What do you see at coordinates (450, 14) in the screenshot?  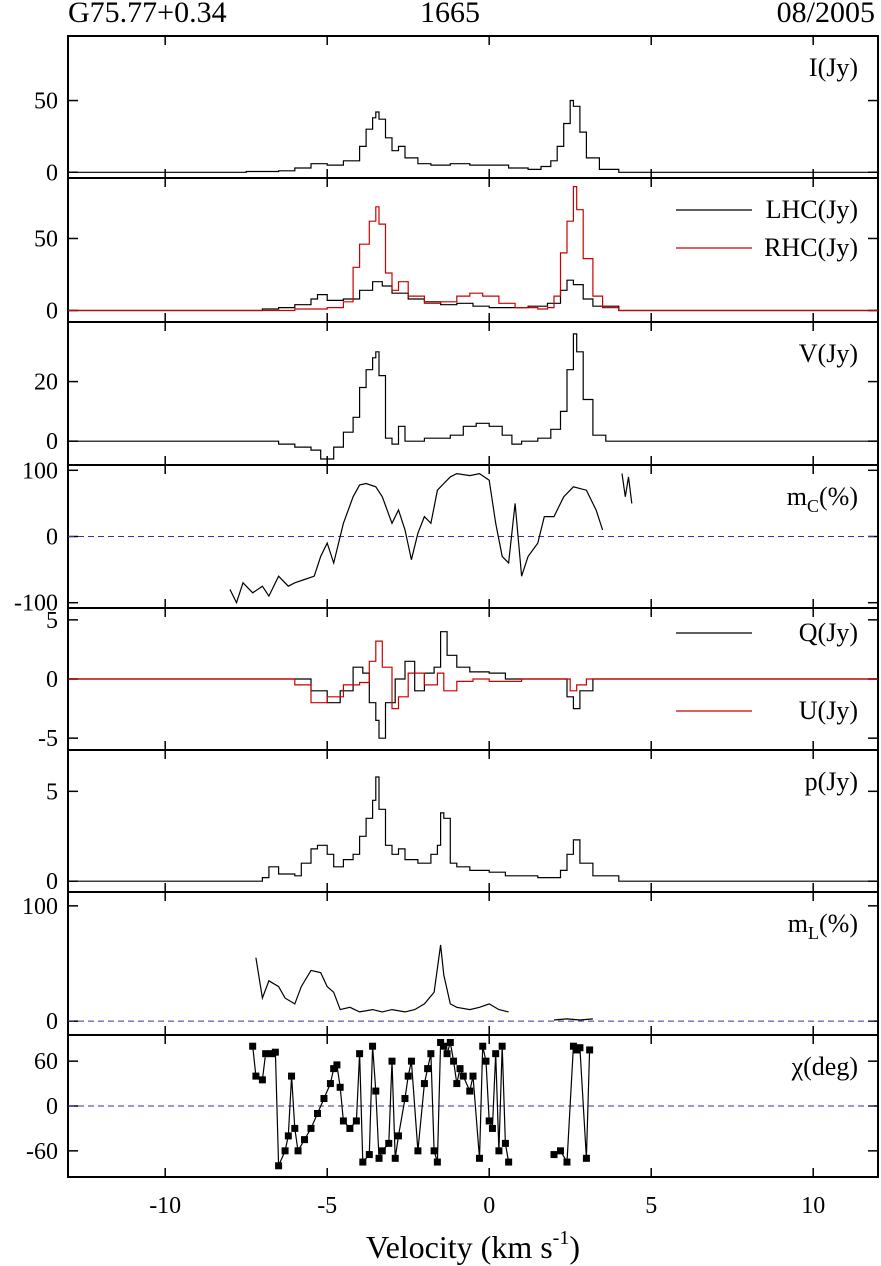 I see `frequency-label: 1665` at bounding box center [450, 14].